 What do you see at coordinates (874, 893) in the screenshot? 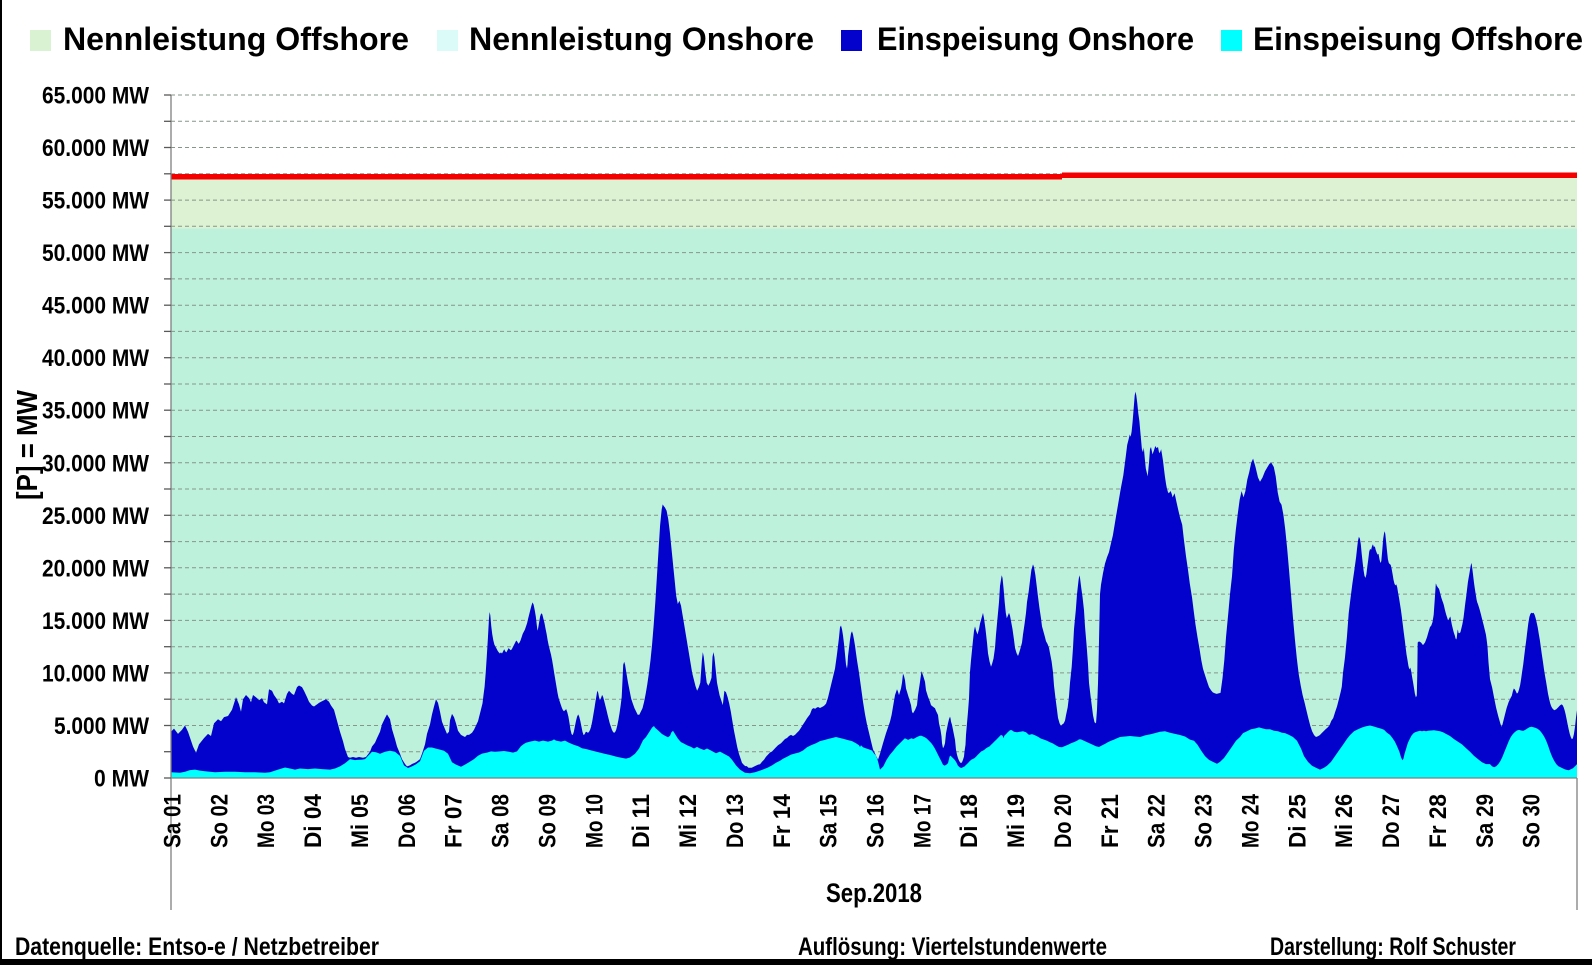
I see `svg-text: Sep.2018` at bounding box center [874, 893].